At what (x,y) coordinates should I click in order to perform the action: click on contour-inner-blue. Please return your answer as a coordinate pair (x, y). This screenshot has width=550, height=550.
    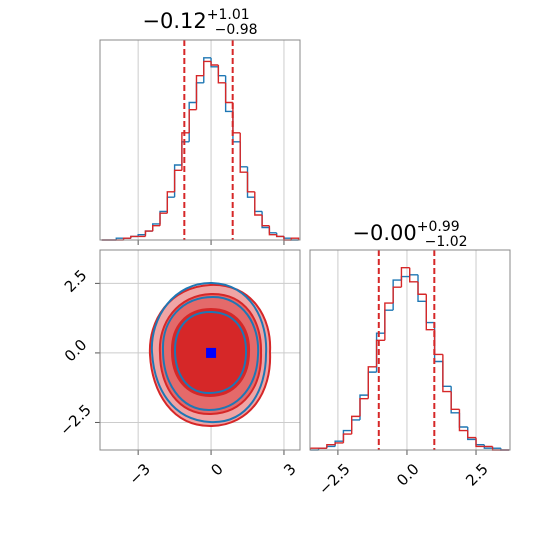
    Looking at the image, I should click on (210, 352).